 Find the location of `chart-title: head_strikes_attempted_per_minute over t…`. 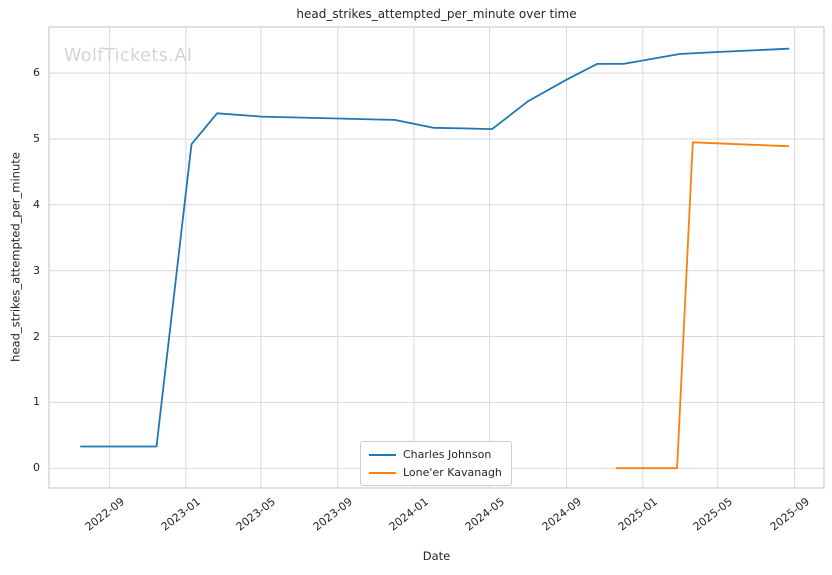

chart-title: head_strikes_attempted_per_minute over t… is located at coordinates (436, 14).